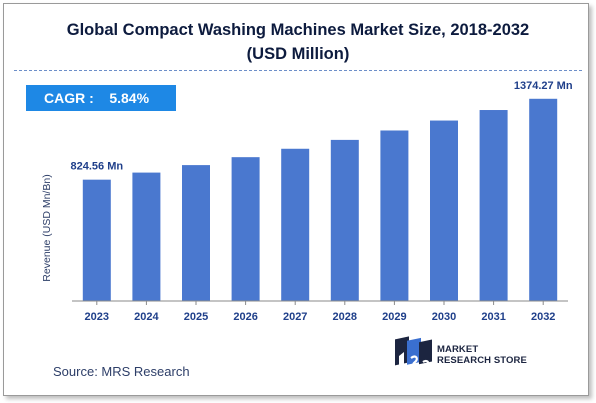 This screenshot has width=596, height=403. Describe the element at coordinates (196, 233) in the screenshot. I see `bar-2025` at that location.